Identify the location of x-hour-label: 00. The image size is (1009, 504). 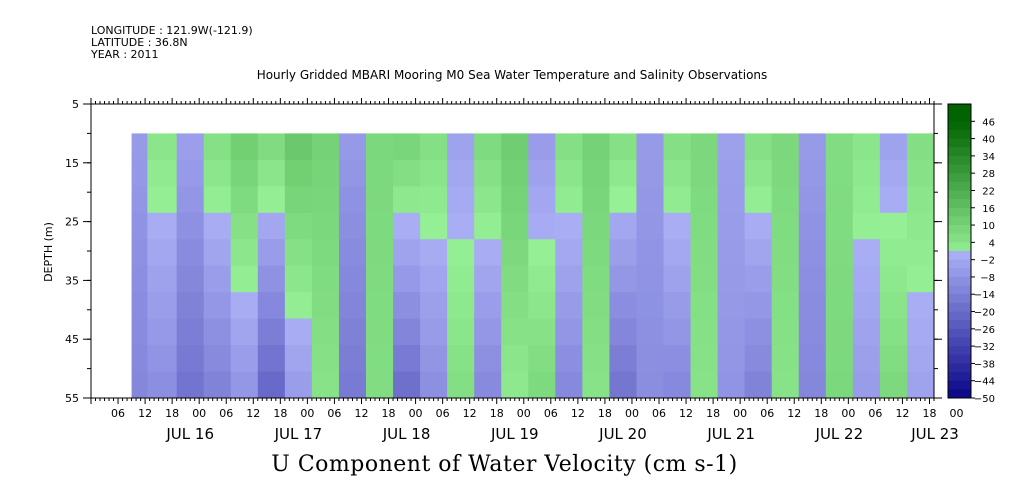
(740, 413).